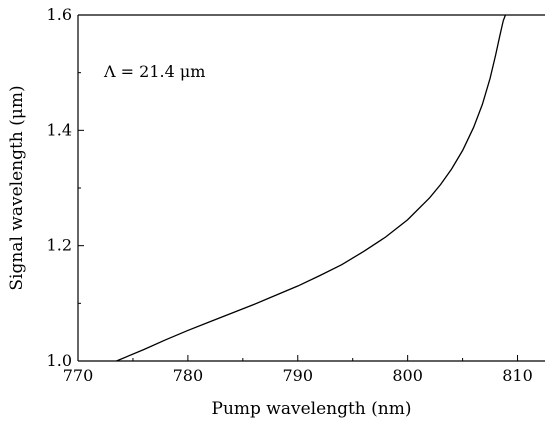 The height and width of the screenshot is (421, 545). What do you see at coordinates (188, 375) in the screenshot?
I see `x-tick-label: 780` at bounding box center [188, 375].